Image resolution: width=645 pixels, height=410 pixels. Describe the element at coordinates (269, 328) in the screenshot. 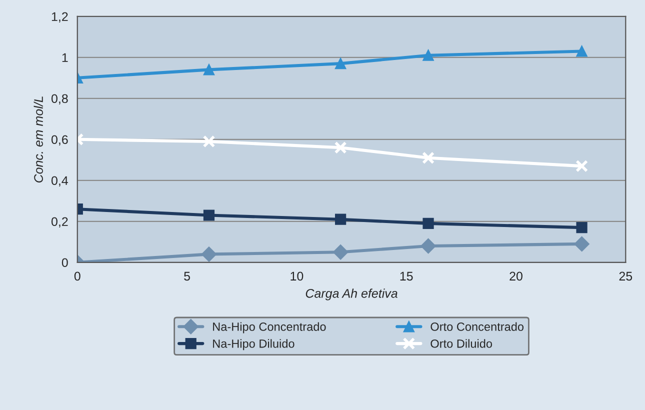

I see `legend-label: Na-Hipo Concentrado` at that location.